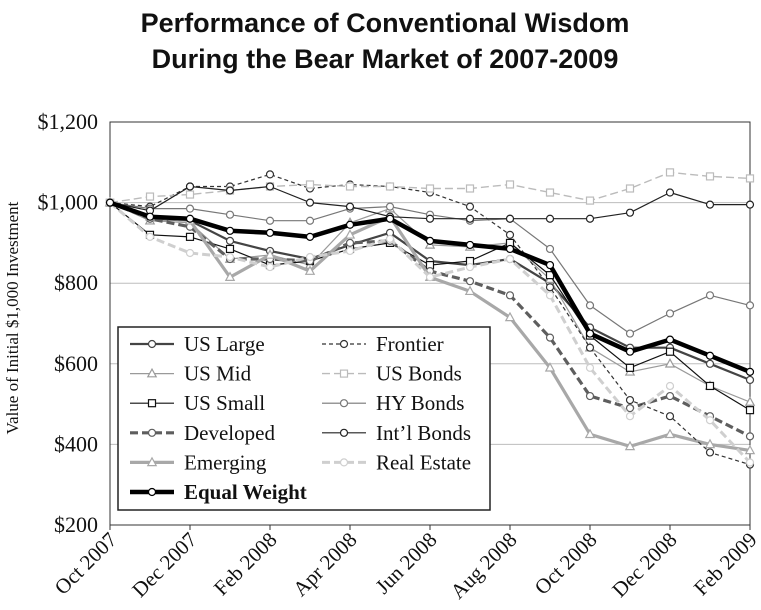 Image resolution: width=761 pixels, height=610 pixels. What do you see at coordinates (385, 59) in the screenshot?
I see `chart-title-line-2: During the Bear Market of 2007-2009` at bounding box center [385, 59].